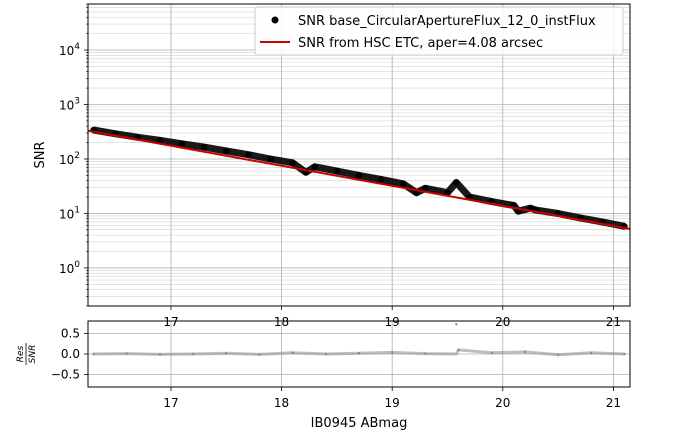 The width and height of the screenshot is (700, 442). Describe the element at coordinates (33, 354) in the screenshot. I see `residual-y-label-denominator: SNR` at that location.